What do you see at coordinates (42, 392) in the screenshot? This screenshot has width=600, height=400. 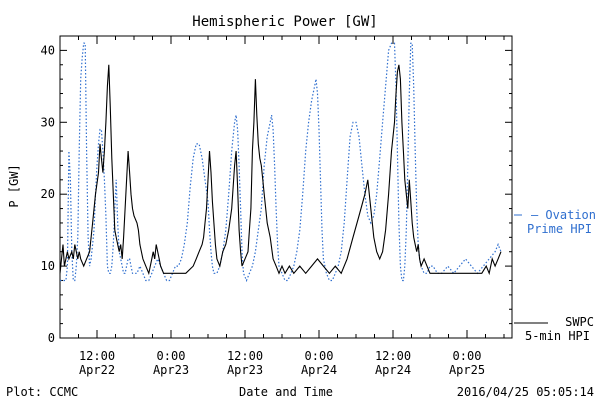 I see `plot-source: Plot: CCMC` at bounding box center [42, 392].